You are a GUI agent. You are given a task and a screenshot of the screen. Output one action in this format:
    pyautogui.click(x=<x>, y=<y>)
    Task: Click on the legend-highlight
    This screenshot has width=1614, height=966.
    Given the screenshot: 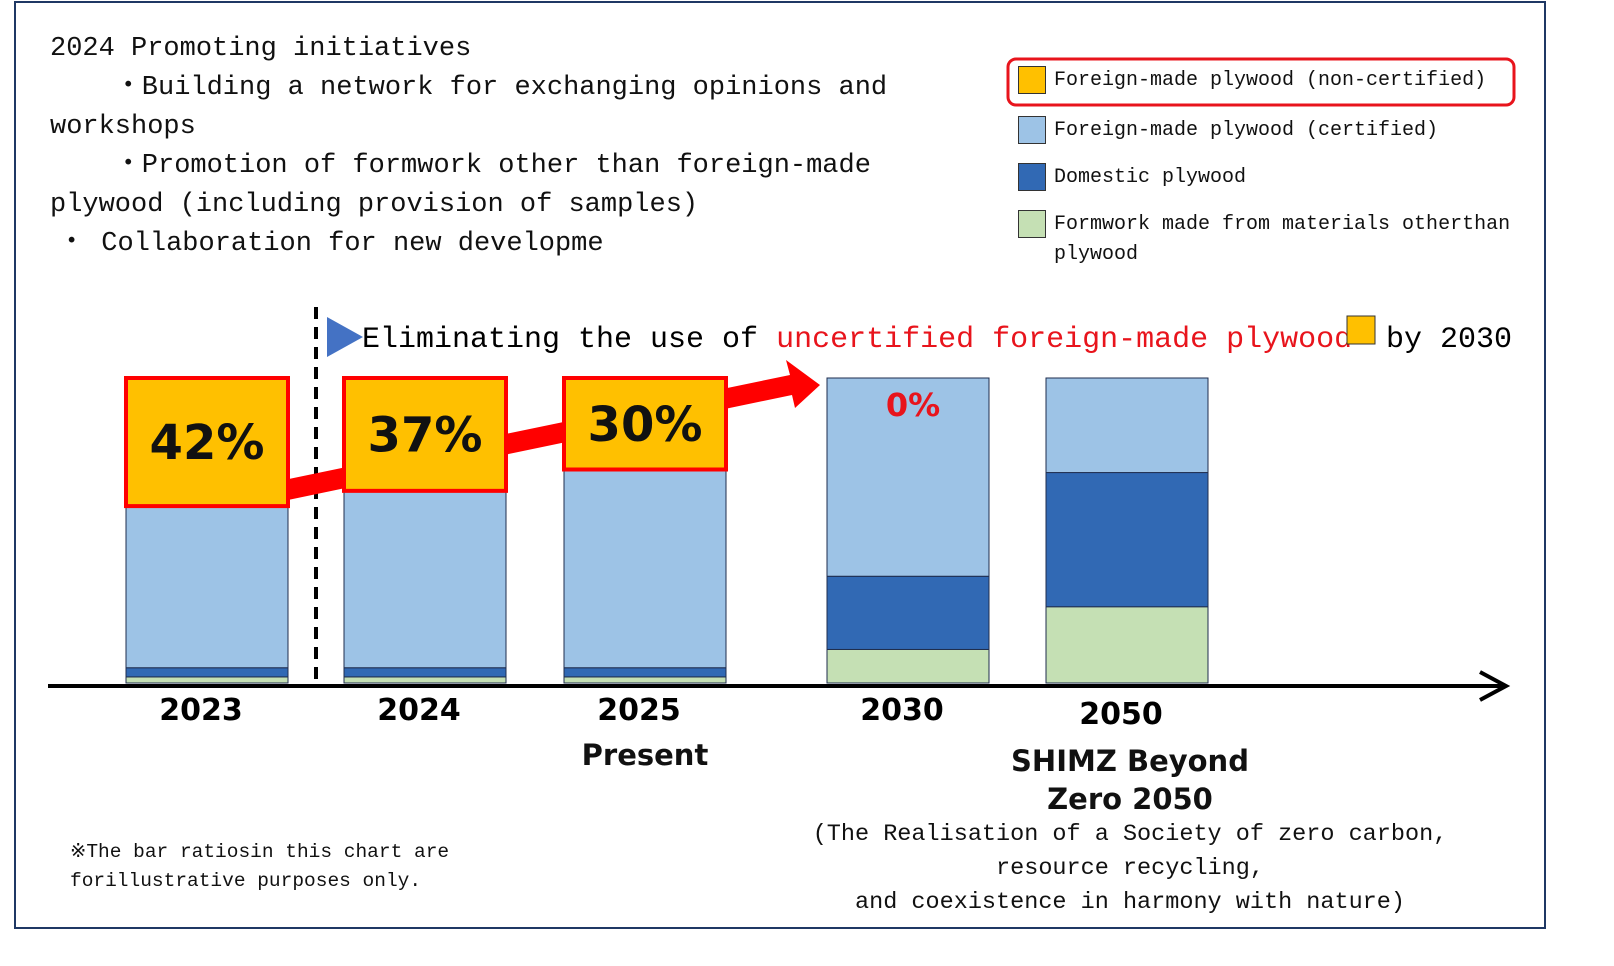 What is the action you would take?
    pyautogui.click(x=1261, y=82)
    